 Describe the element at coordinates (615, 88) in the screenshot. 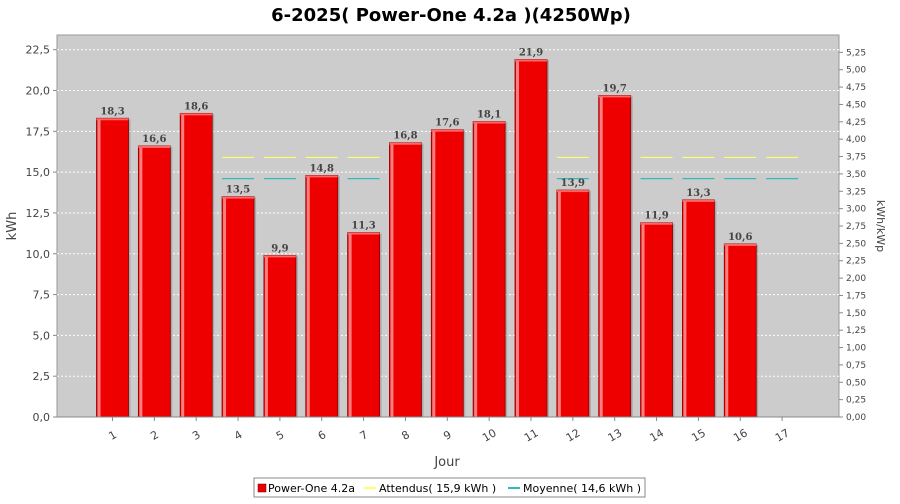

I see `bar-value-label: 19,7` at that location.